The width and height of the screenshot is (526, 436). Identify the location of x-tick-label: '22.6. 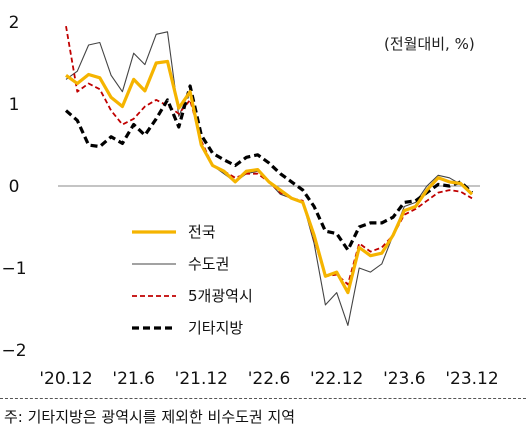
(269, 379).